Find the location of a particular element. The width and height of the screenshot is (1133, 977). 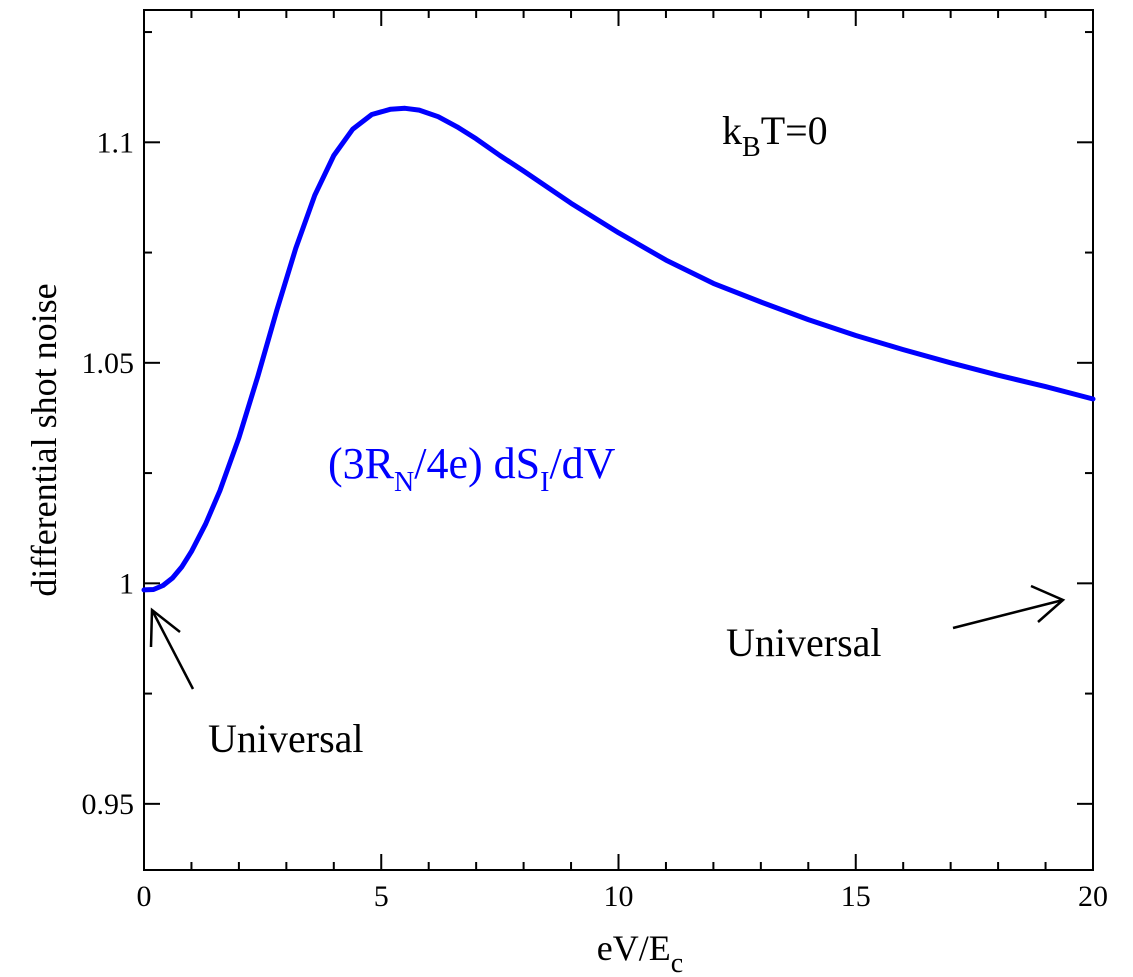

y-tick-label: 1.1 is located at coordinates (116, 142).